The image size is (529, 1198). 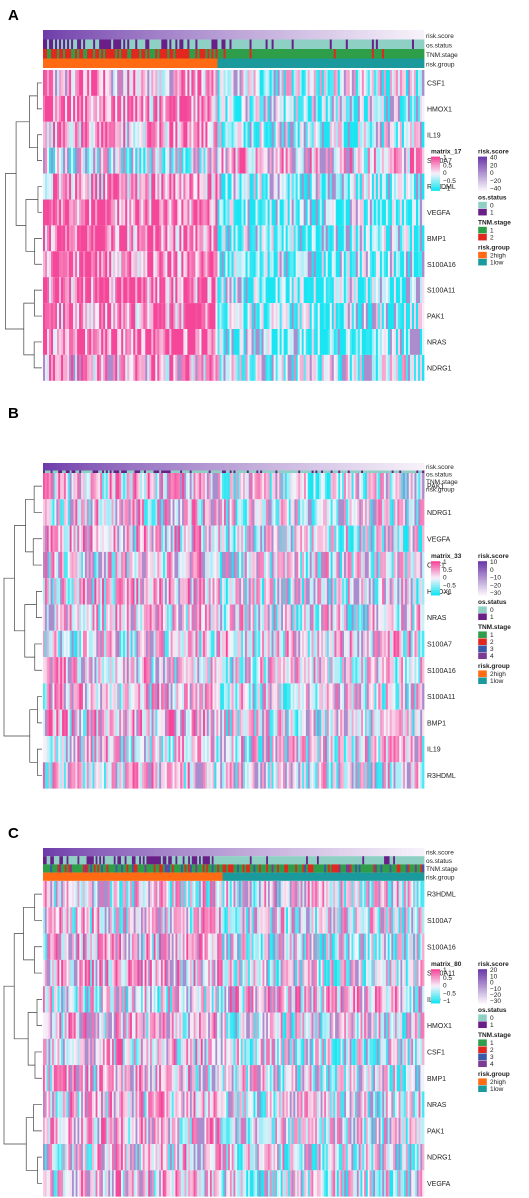 What do you see at coordinates (482, 189) in the screenshot?
I see `score-legend-swatch` at bounding box center [482, 189].